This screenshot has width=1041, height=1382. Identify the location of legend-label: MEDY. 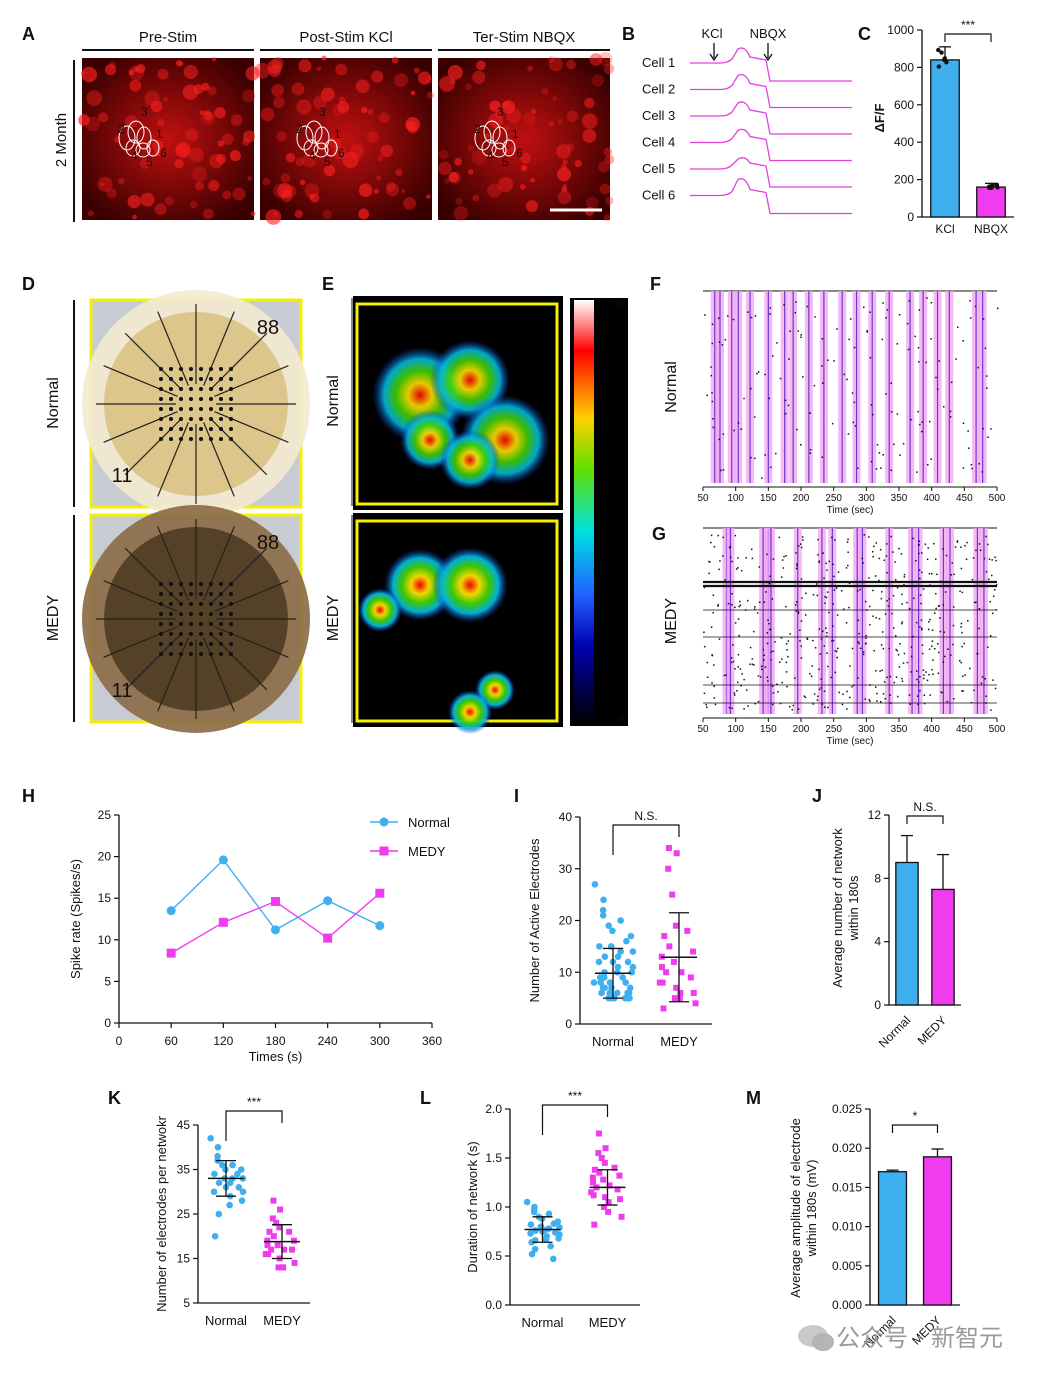
(427, 851).